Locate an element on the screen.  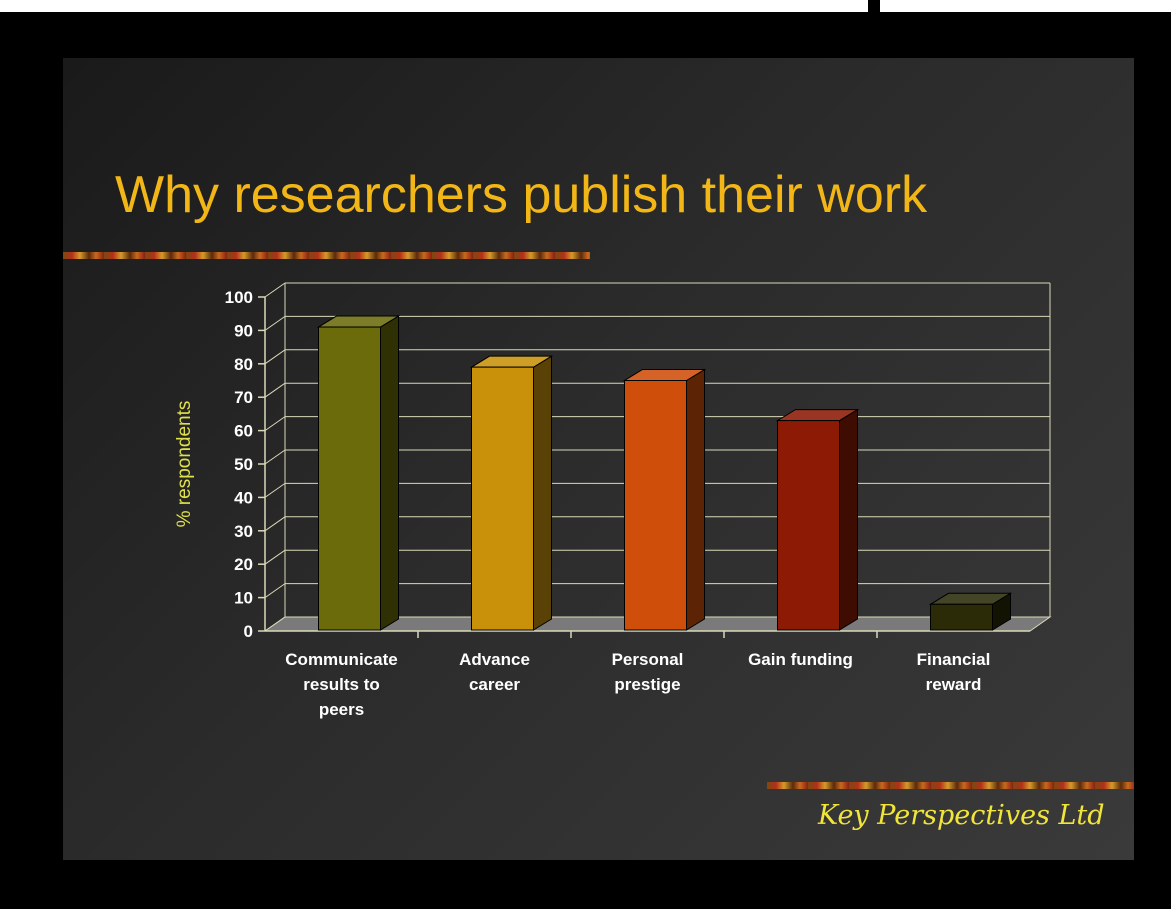
y-tick-label: 40 is located at coordinates (243, 497).